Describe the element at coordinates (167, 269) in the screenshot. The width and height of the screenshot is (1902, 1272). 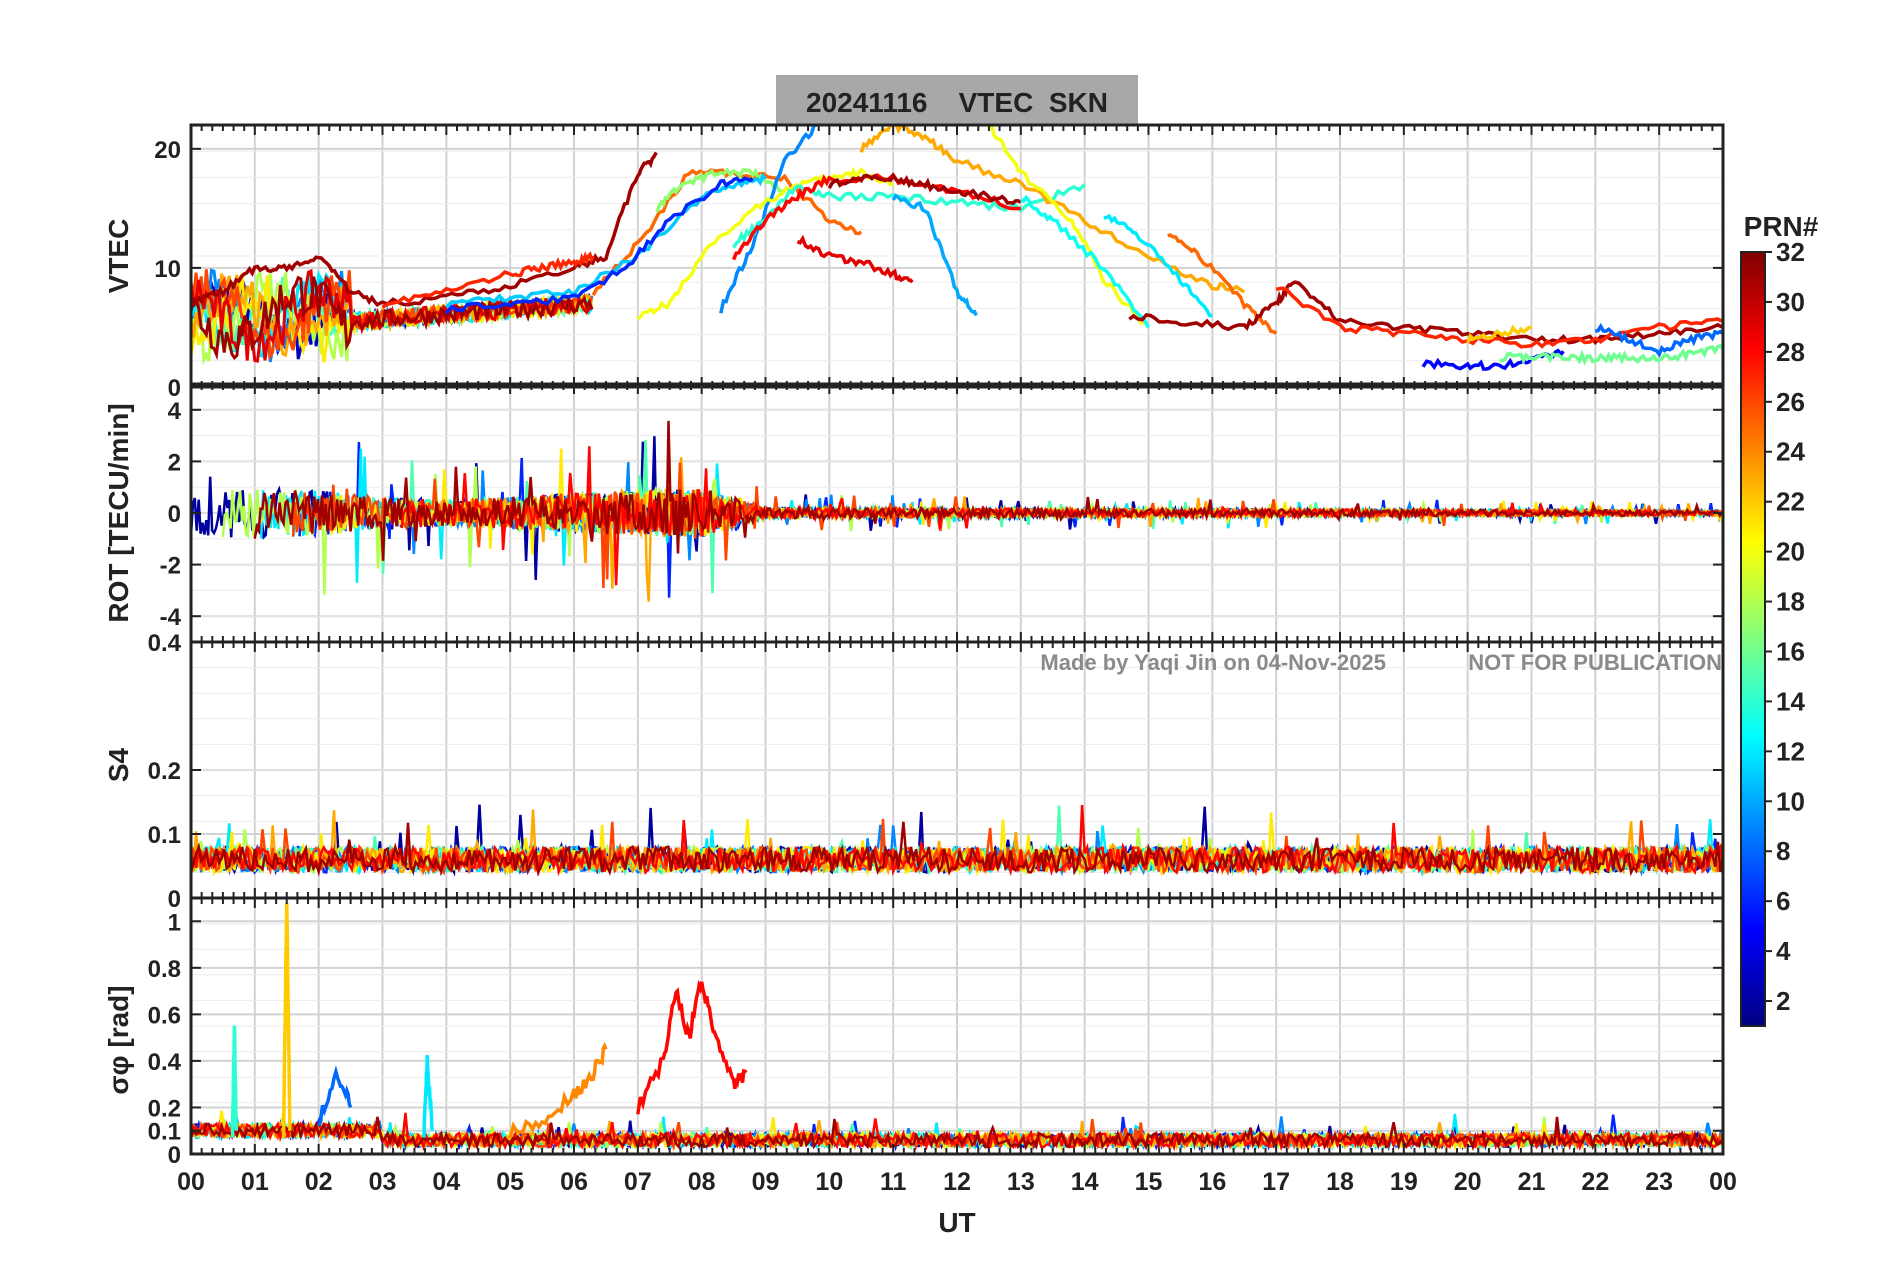
I see `y-tick-label: 10` at that location.